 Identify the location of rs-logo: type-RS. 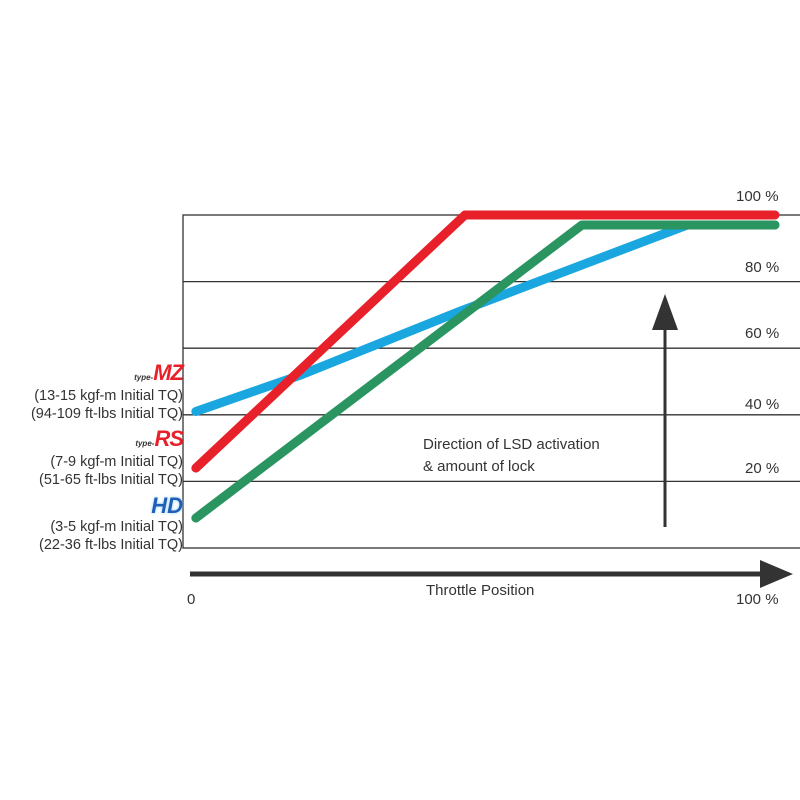
(159, 438).